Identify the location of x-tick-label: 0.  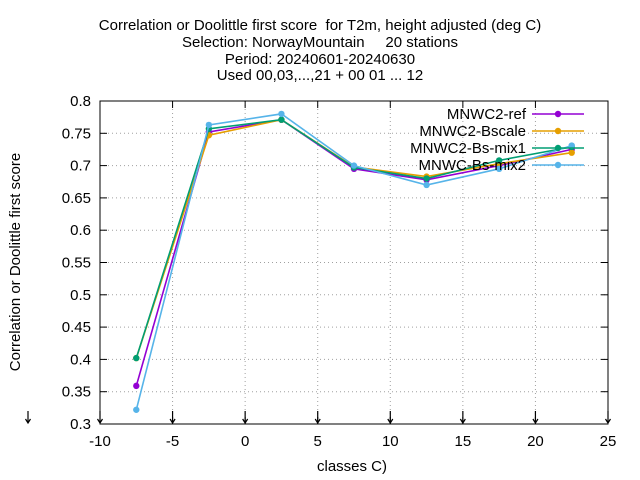
(245, 441).